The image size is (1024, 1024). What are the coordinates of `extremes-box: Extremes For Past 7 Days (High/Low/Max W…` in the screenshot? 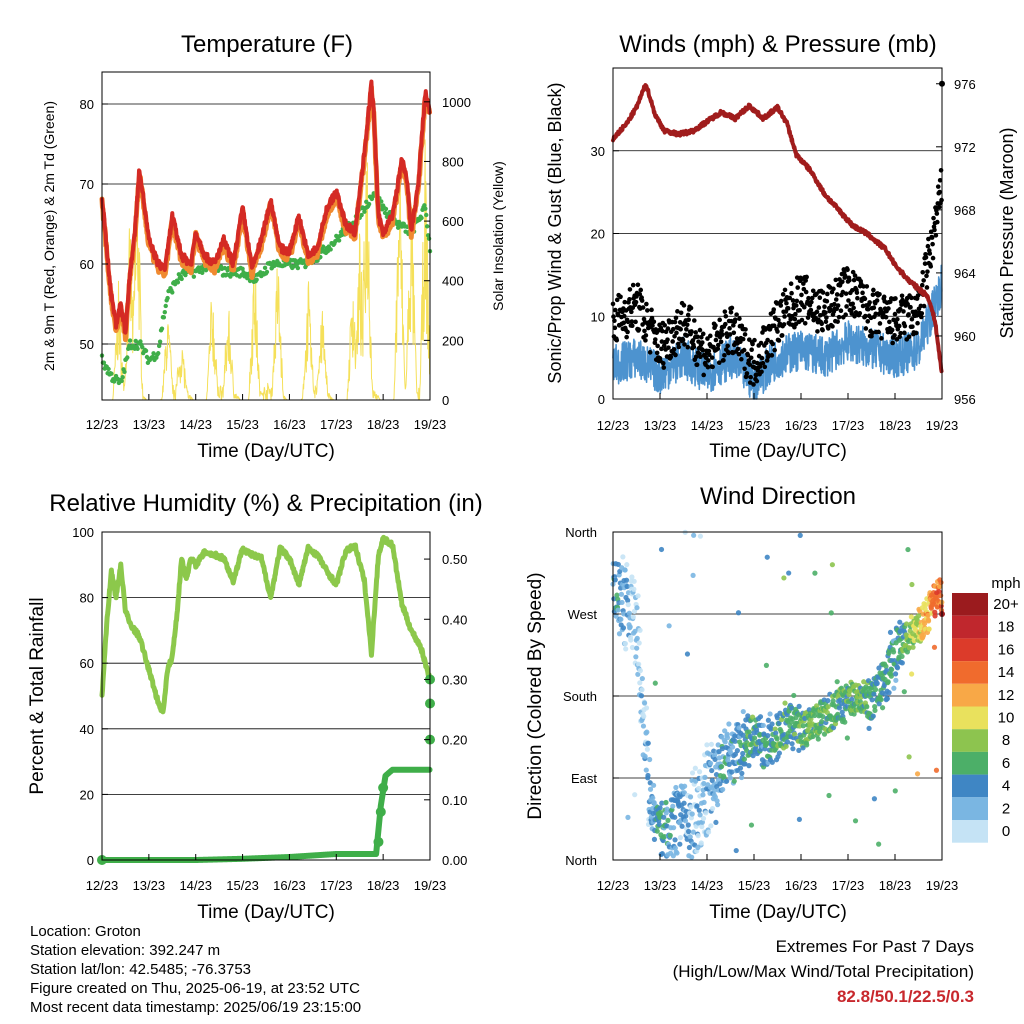 It's located at (823, 971).